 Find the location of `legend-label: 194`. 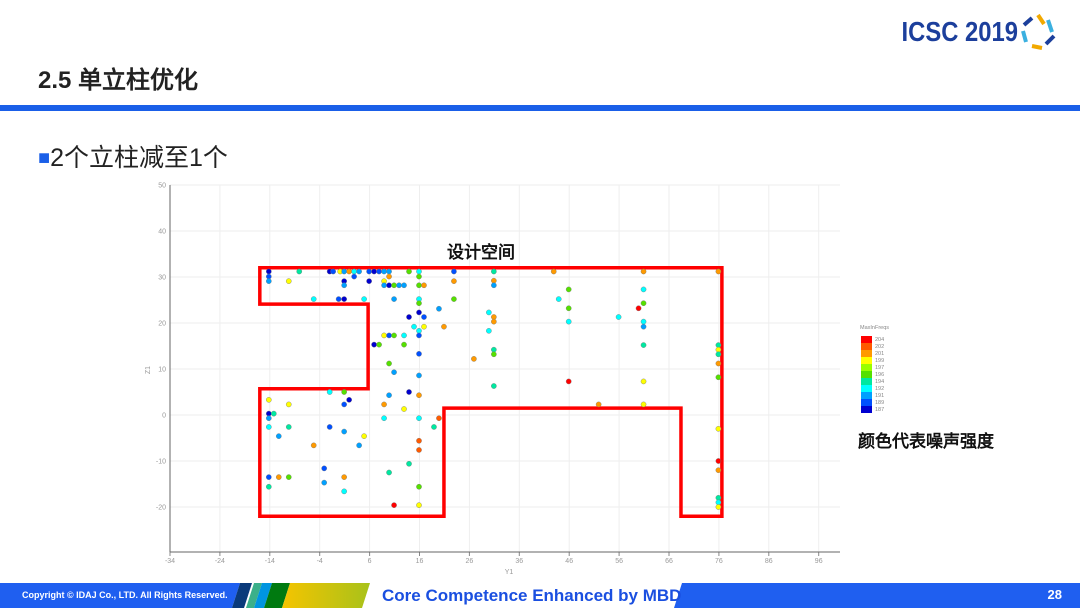

legend-label: 194 is located at coordinates (879, 382).